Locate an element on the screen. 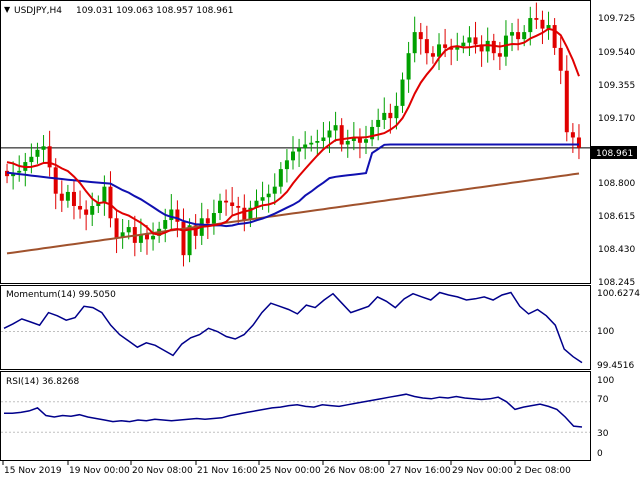 The width and height of the screenshot is (640, 484). price-tick-label: 108.245 is located at coordinates (616, 283).